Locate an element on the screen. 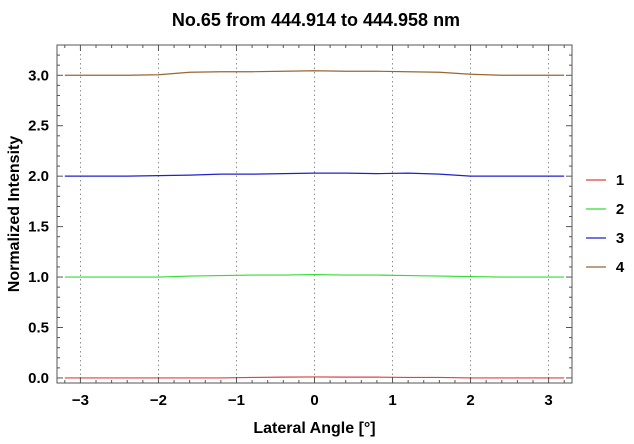 This screenshot has width=634, height=444. x-tick-label-3: 0 is located at coordinates (314, 400).